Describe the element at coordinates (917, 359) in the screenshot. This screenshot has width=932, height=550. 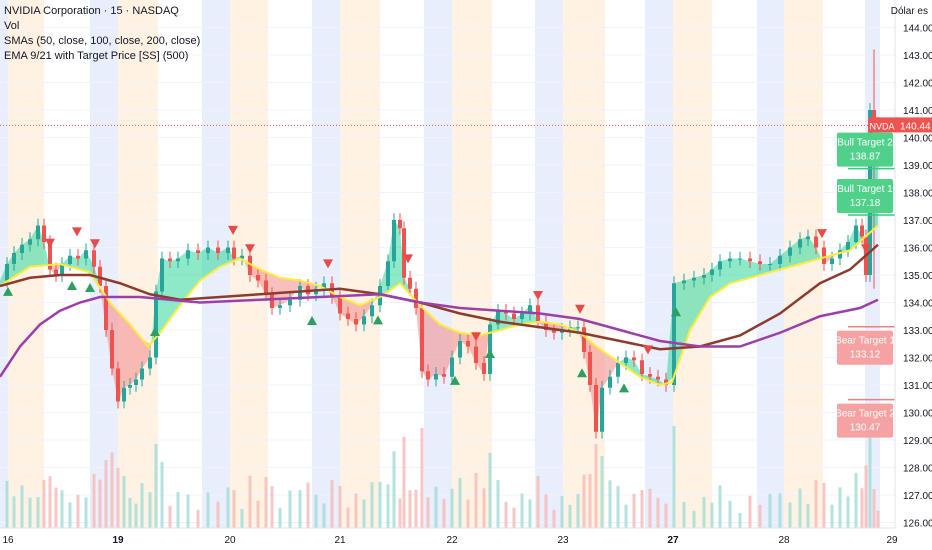
I see `y-tick-label: 132.00` at that location.